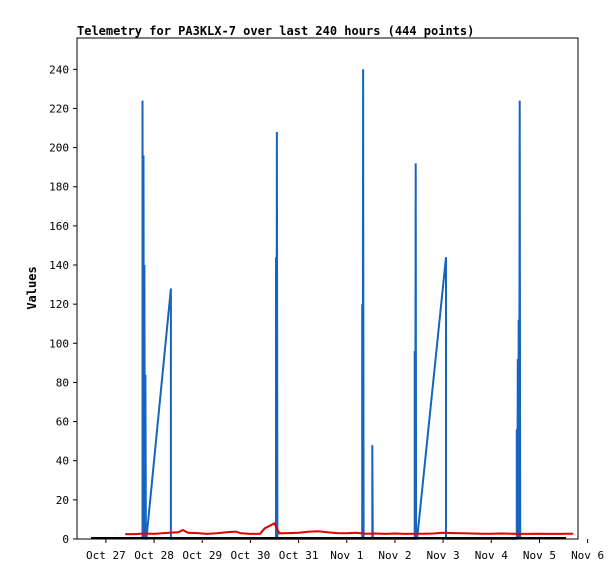 This screenshot has height=579, width=615. Describe the element at coordinates (62, 422) in the screenshot. I see `y-tick-label-60: 60` at that location.